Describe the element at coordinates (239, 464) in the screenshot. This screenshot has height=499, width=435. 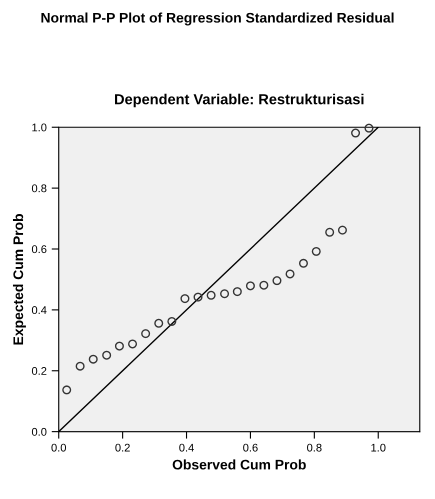
I see `x-axis-title: Observed Cum Prob` at that location.